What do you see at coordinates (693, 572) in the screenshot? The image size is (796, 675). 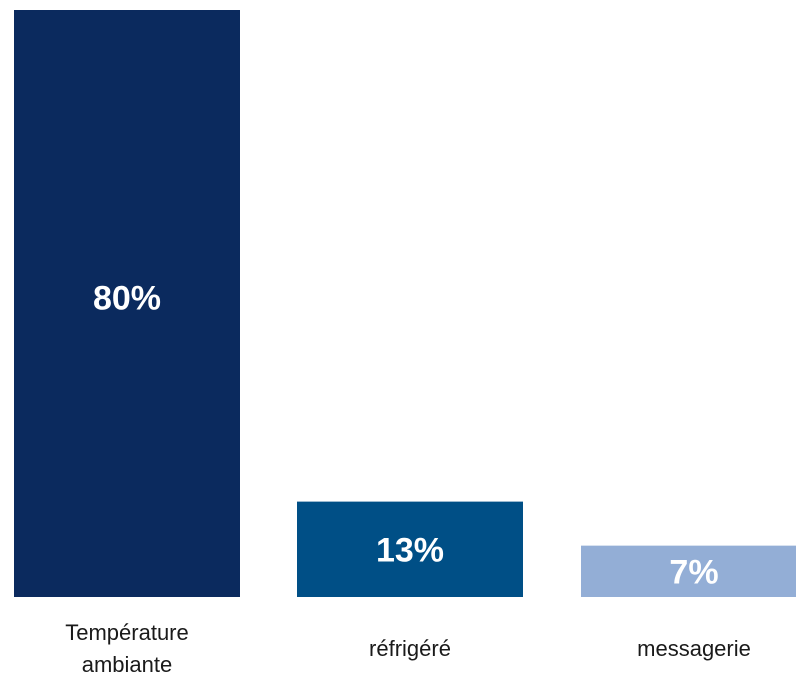 I see `value-label-messagerie: 7%` at bounding box center [693, 572].